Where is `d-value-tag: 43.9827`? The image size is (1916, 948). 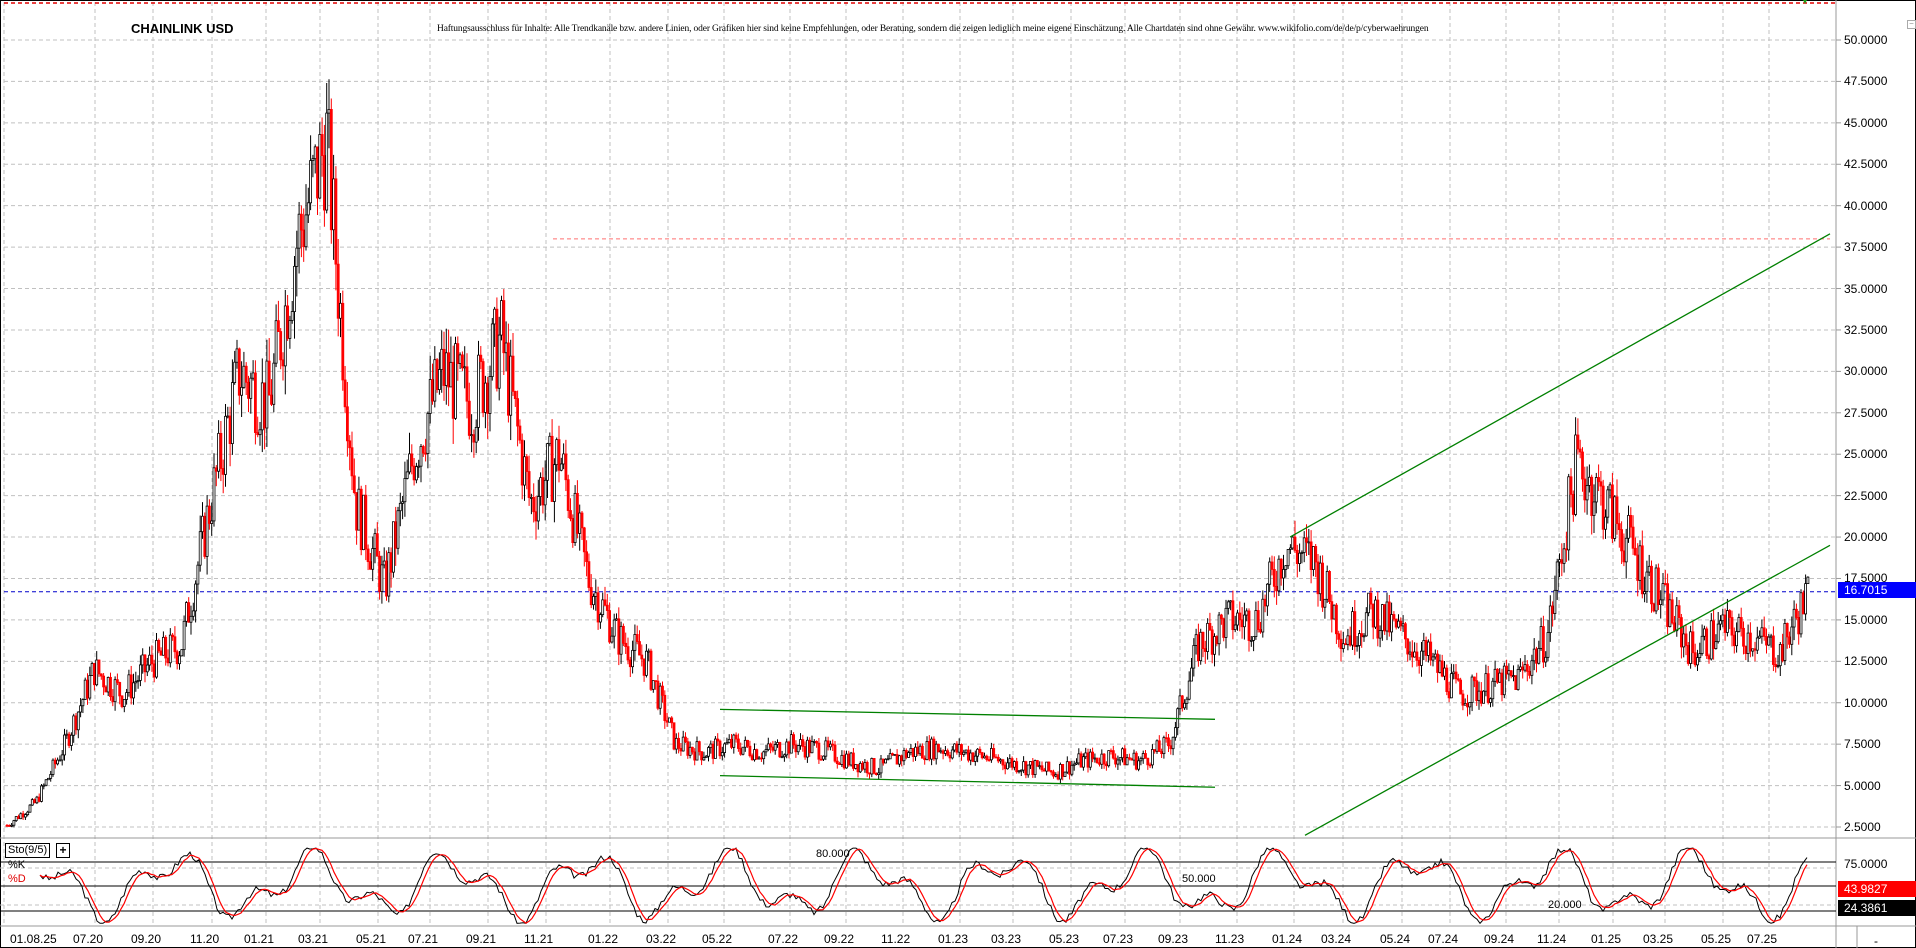
d-value-tag: 43.9827 is located at coordinates (1877, 889).